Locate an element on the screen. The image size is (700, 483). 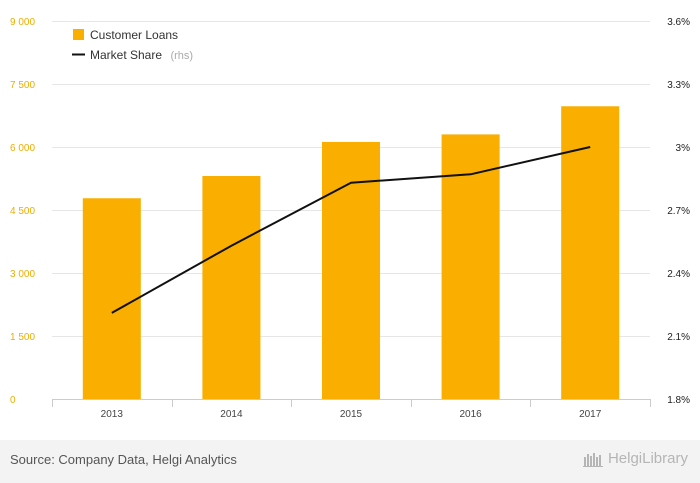
x-tick-label: 2014 is located at coordinates (231, 414).